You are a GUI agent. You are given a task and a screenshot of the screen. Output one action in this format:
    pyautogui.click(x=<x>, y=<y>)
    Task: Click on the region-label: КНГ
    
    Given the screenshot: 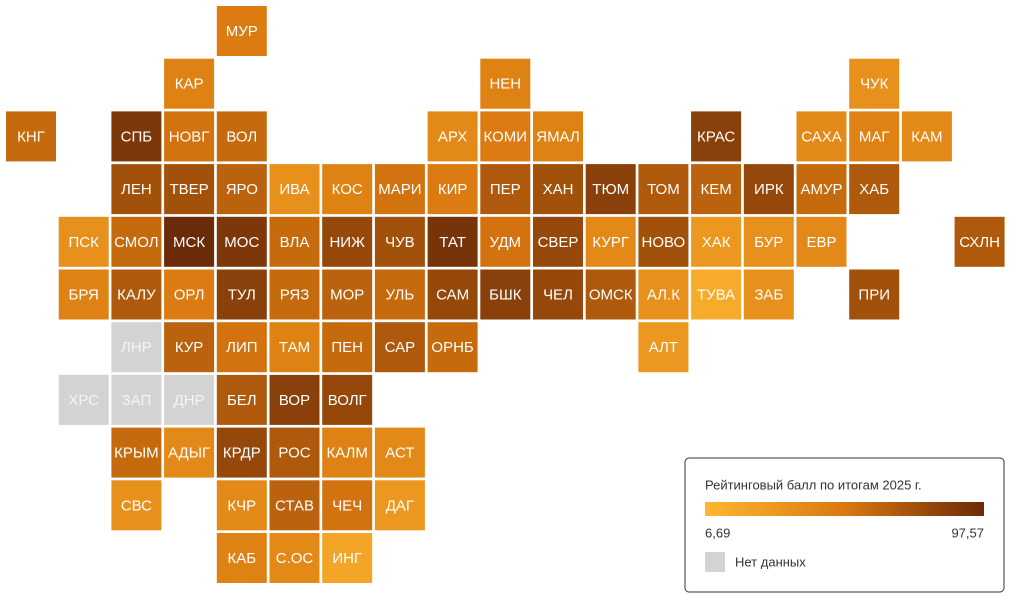 What is the action you would take?
    pyautogui.click(x=31, y=136)
    